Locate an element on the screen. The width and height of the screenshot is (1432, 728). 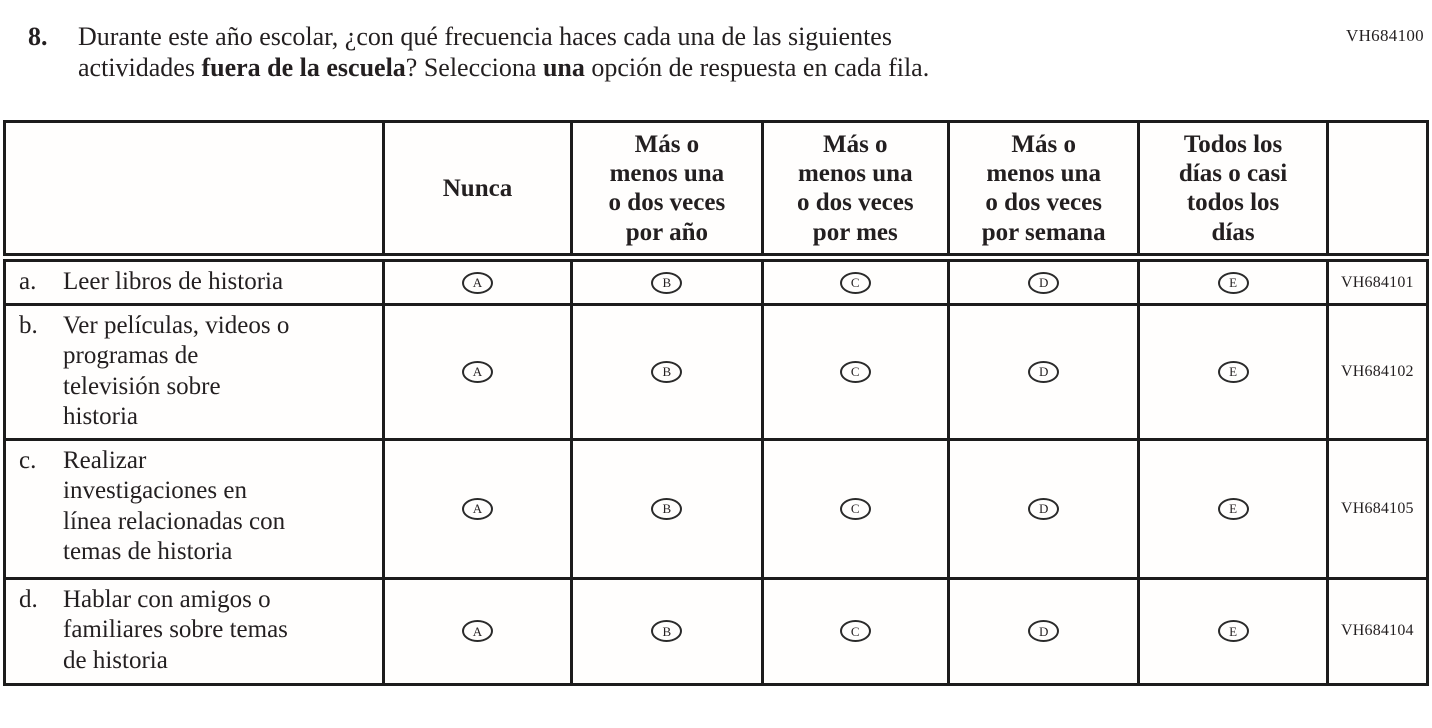
question-segment: opción de respuesta en cada fila. is located at coordinates (757, 68).